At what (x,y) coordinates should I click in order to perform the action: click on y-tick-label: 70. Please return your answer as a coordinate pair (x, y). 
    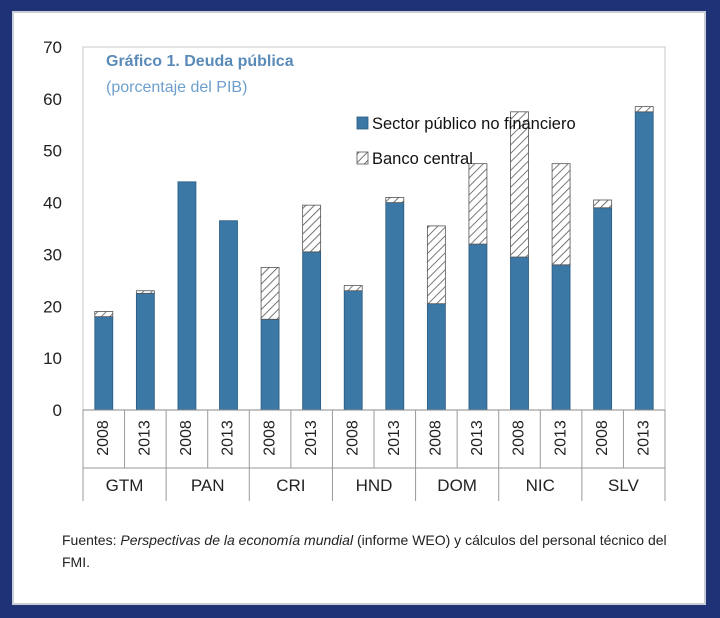
    Looking at the image, I should click on (52, 47).